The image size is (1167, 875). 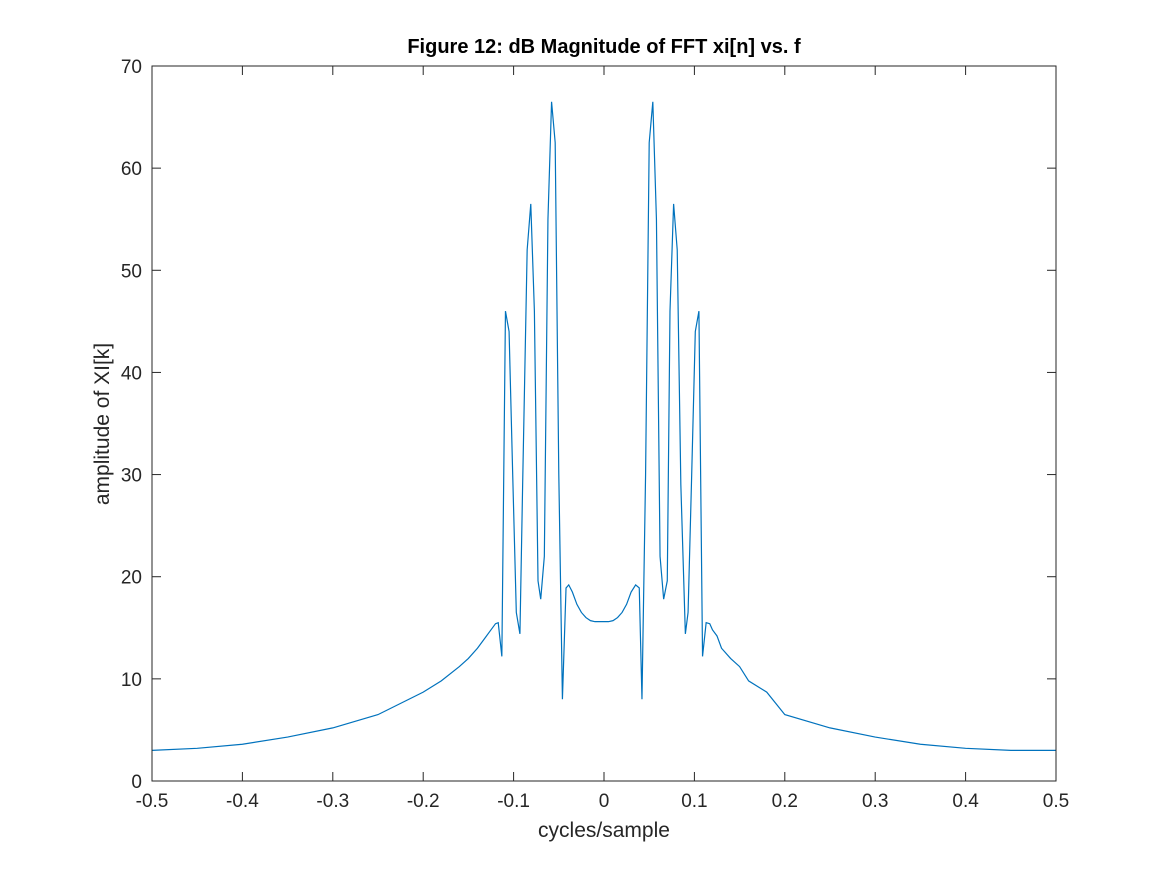 What do you see at coordinates (131, 373) in the screenshot?
I see `y-tick-label: 40` at bounding box center [131, 373].